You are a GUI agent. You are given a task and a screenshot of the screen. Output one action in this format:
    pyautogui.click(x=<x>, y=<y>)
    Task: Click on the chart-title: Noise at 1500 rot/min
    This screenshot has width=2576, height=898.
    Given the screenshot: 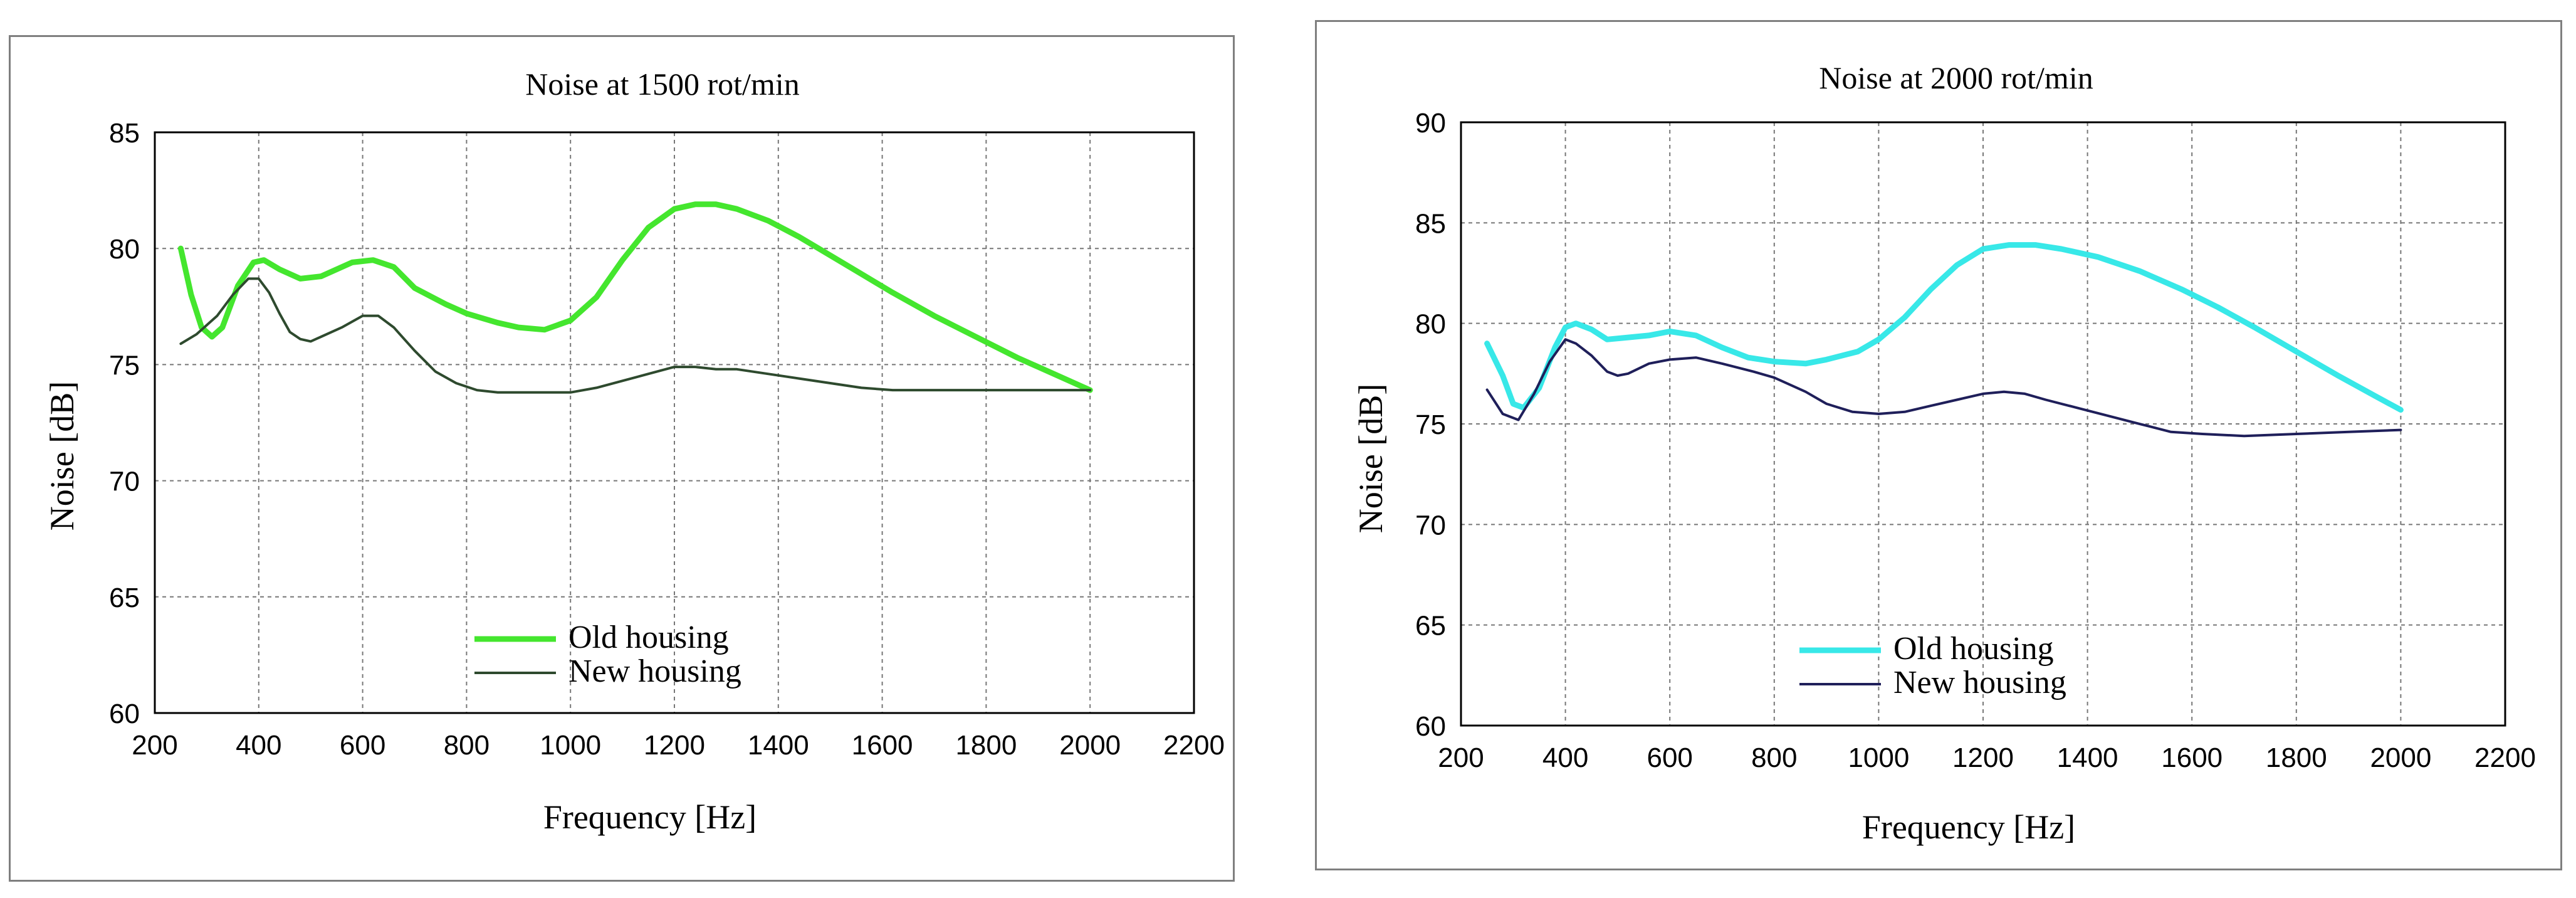 What is the action you would take?
    pyautogui.click(x=662, y=84)
    